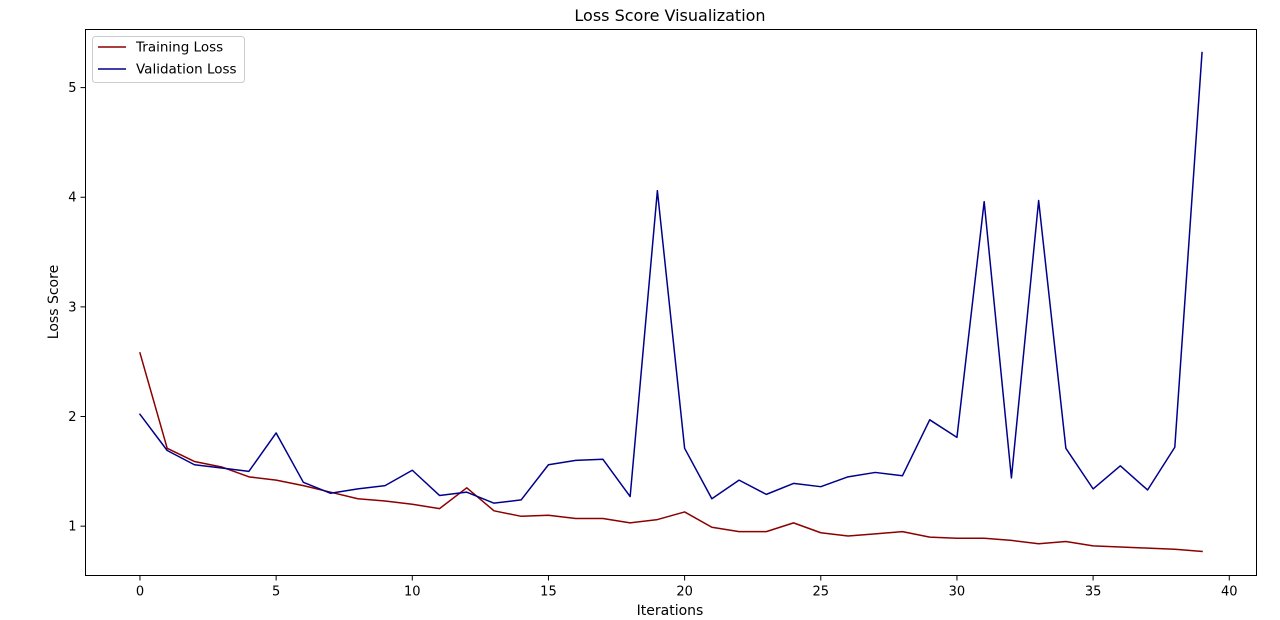 The width and height of the screenshot is (1280, 620). Describe the element at coordinates (72, 88) in the screenshot. I see `y-tick-label: 5` at that location.